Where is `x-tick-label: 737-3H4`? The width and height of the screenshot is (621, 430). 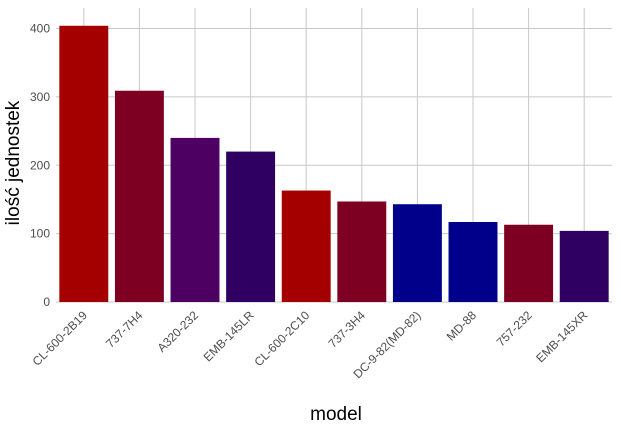
x-tick-label: 737-3H4 is located at coordinates (346, 329).